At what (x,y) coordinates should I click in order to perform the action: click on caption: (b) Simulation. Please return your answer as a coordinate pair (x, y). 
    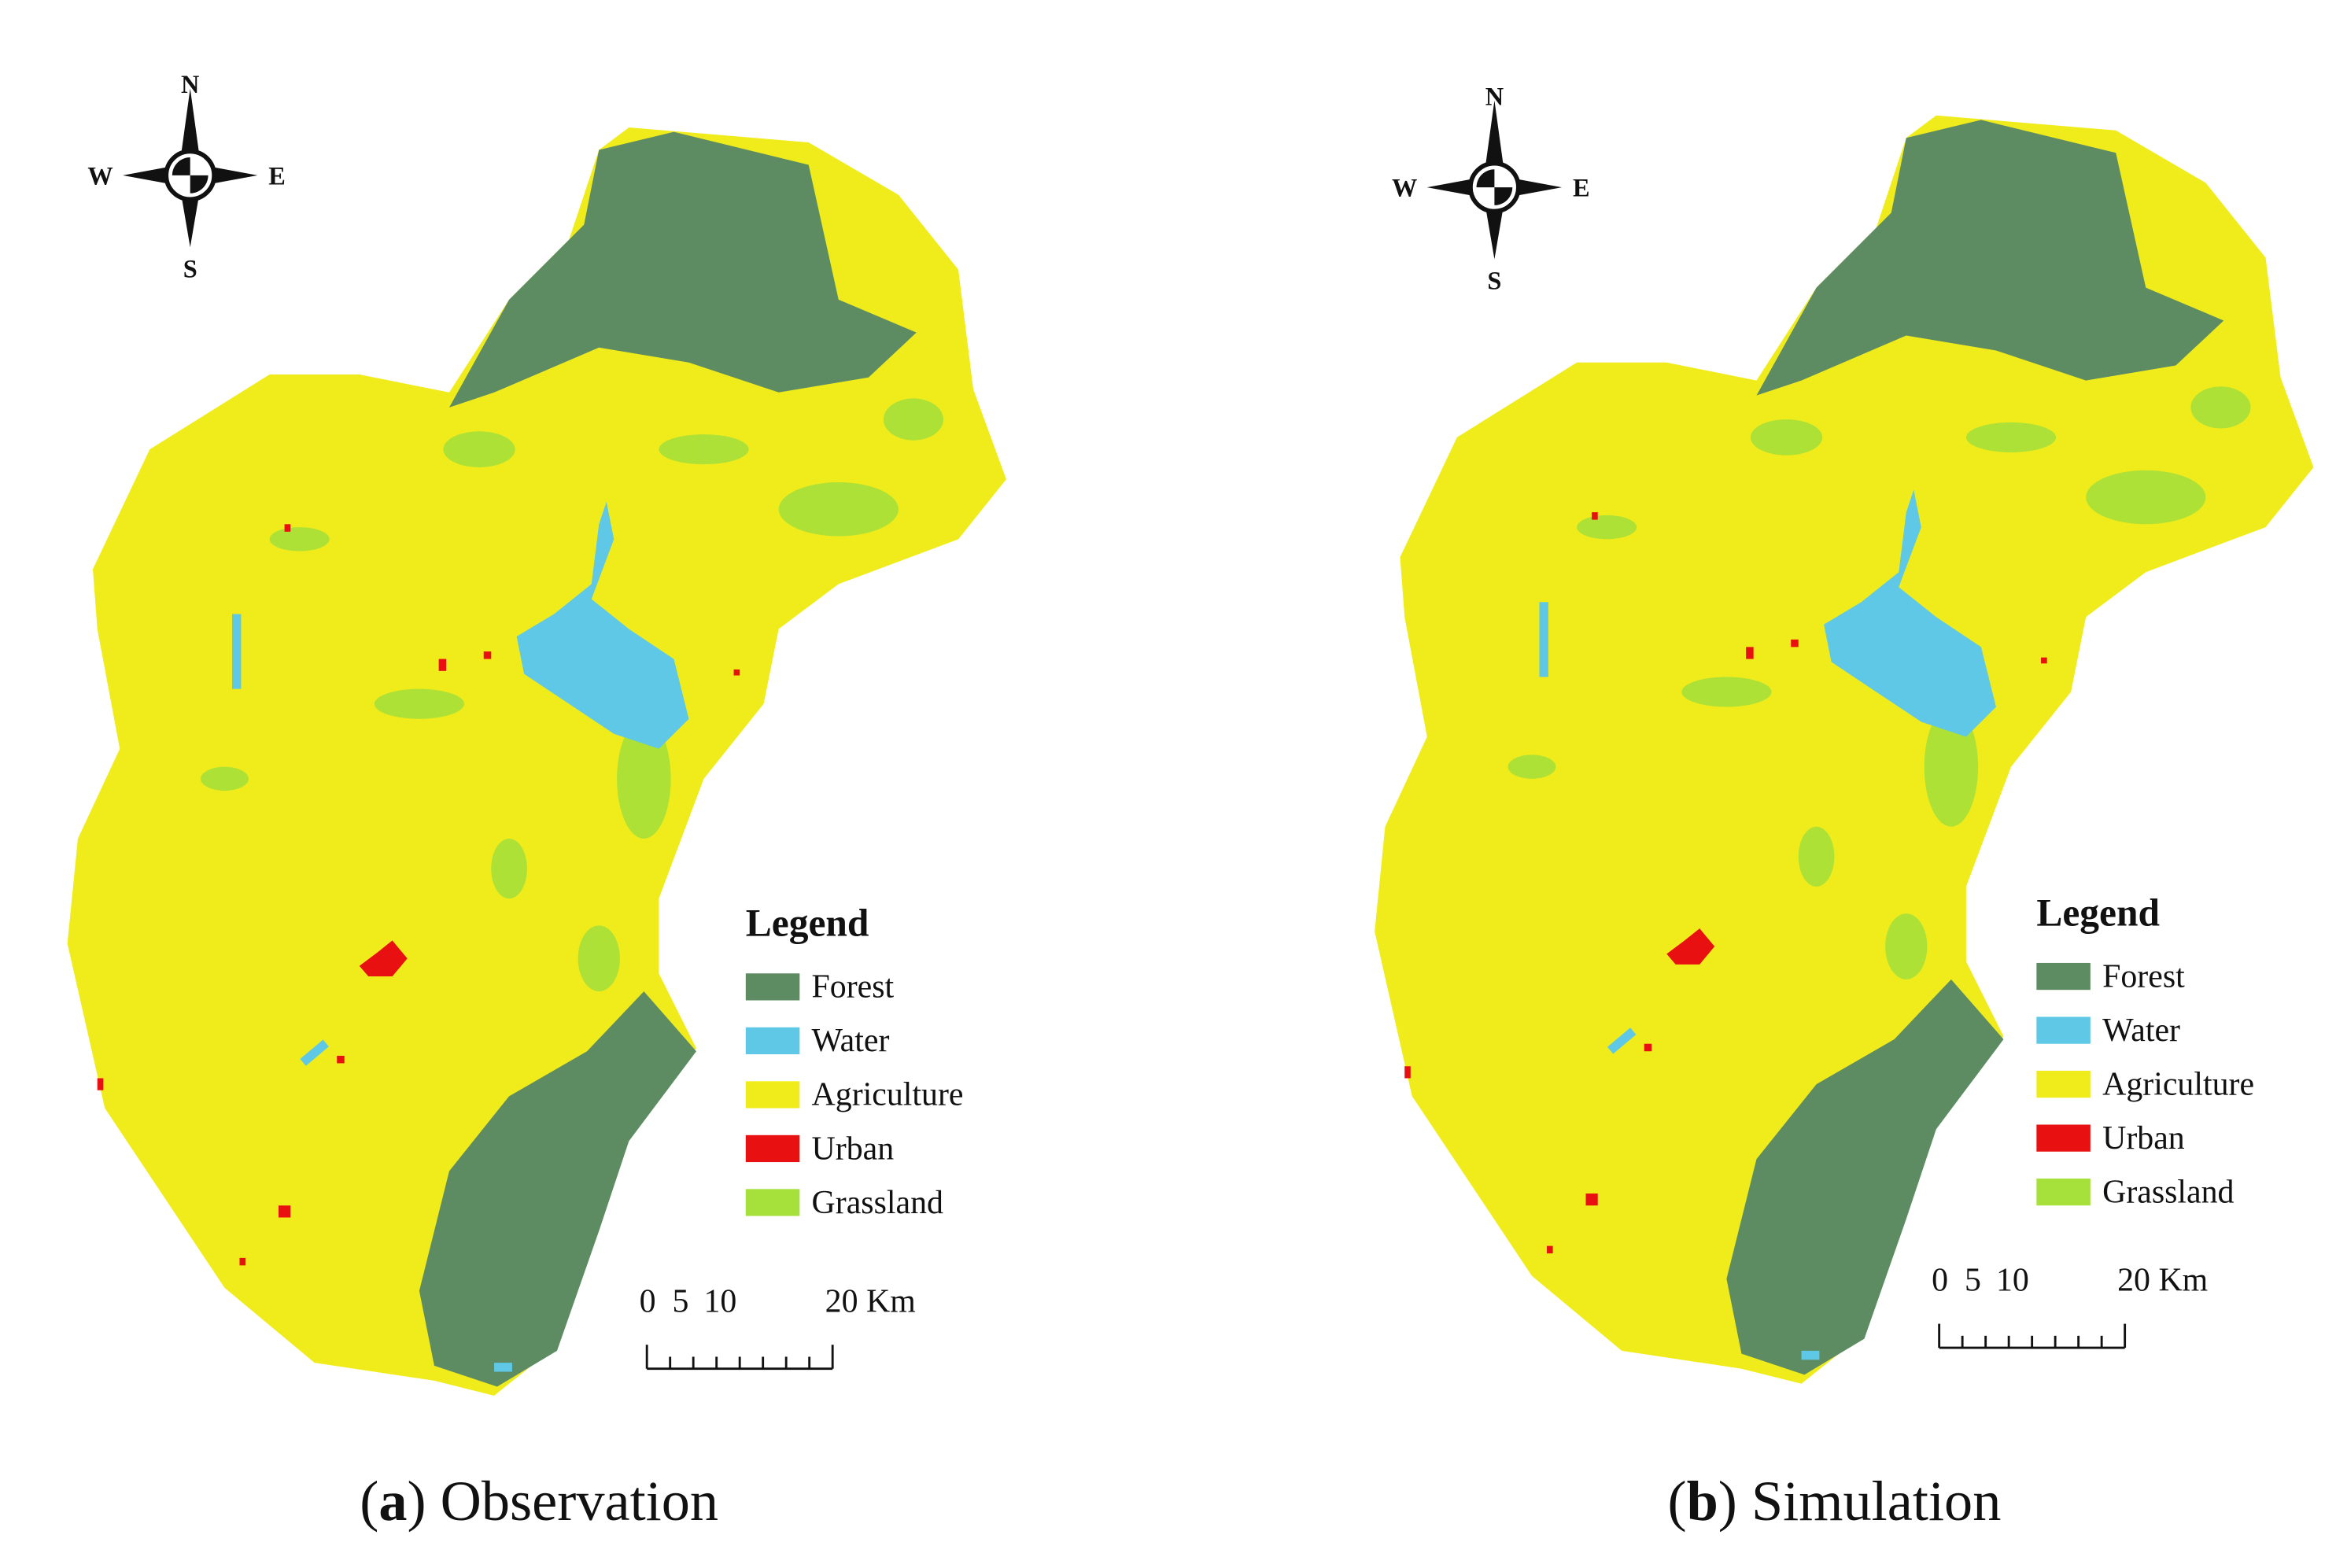
    Looking at the image, I should click on (1834, 1501).